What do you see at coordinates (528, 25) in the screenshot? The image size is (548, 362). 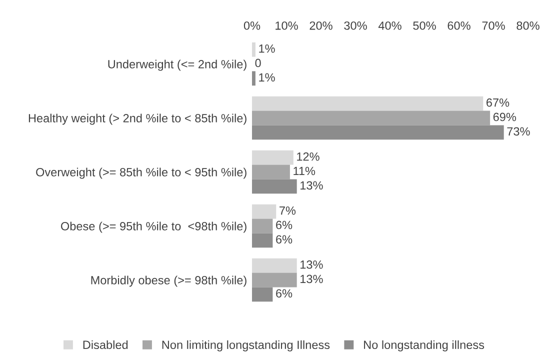 I see `x-tick-label: 80%` at bounding box center [528, 25].